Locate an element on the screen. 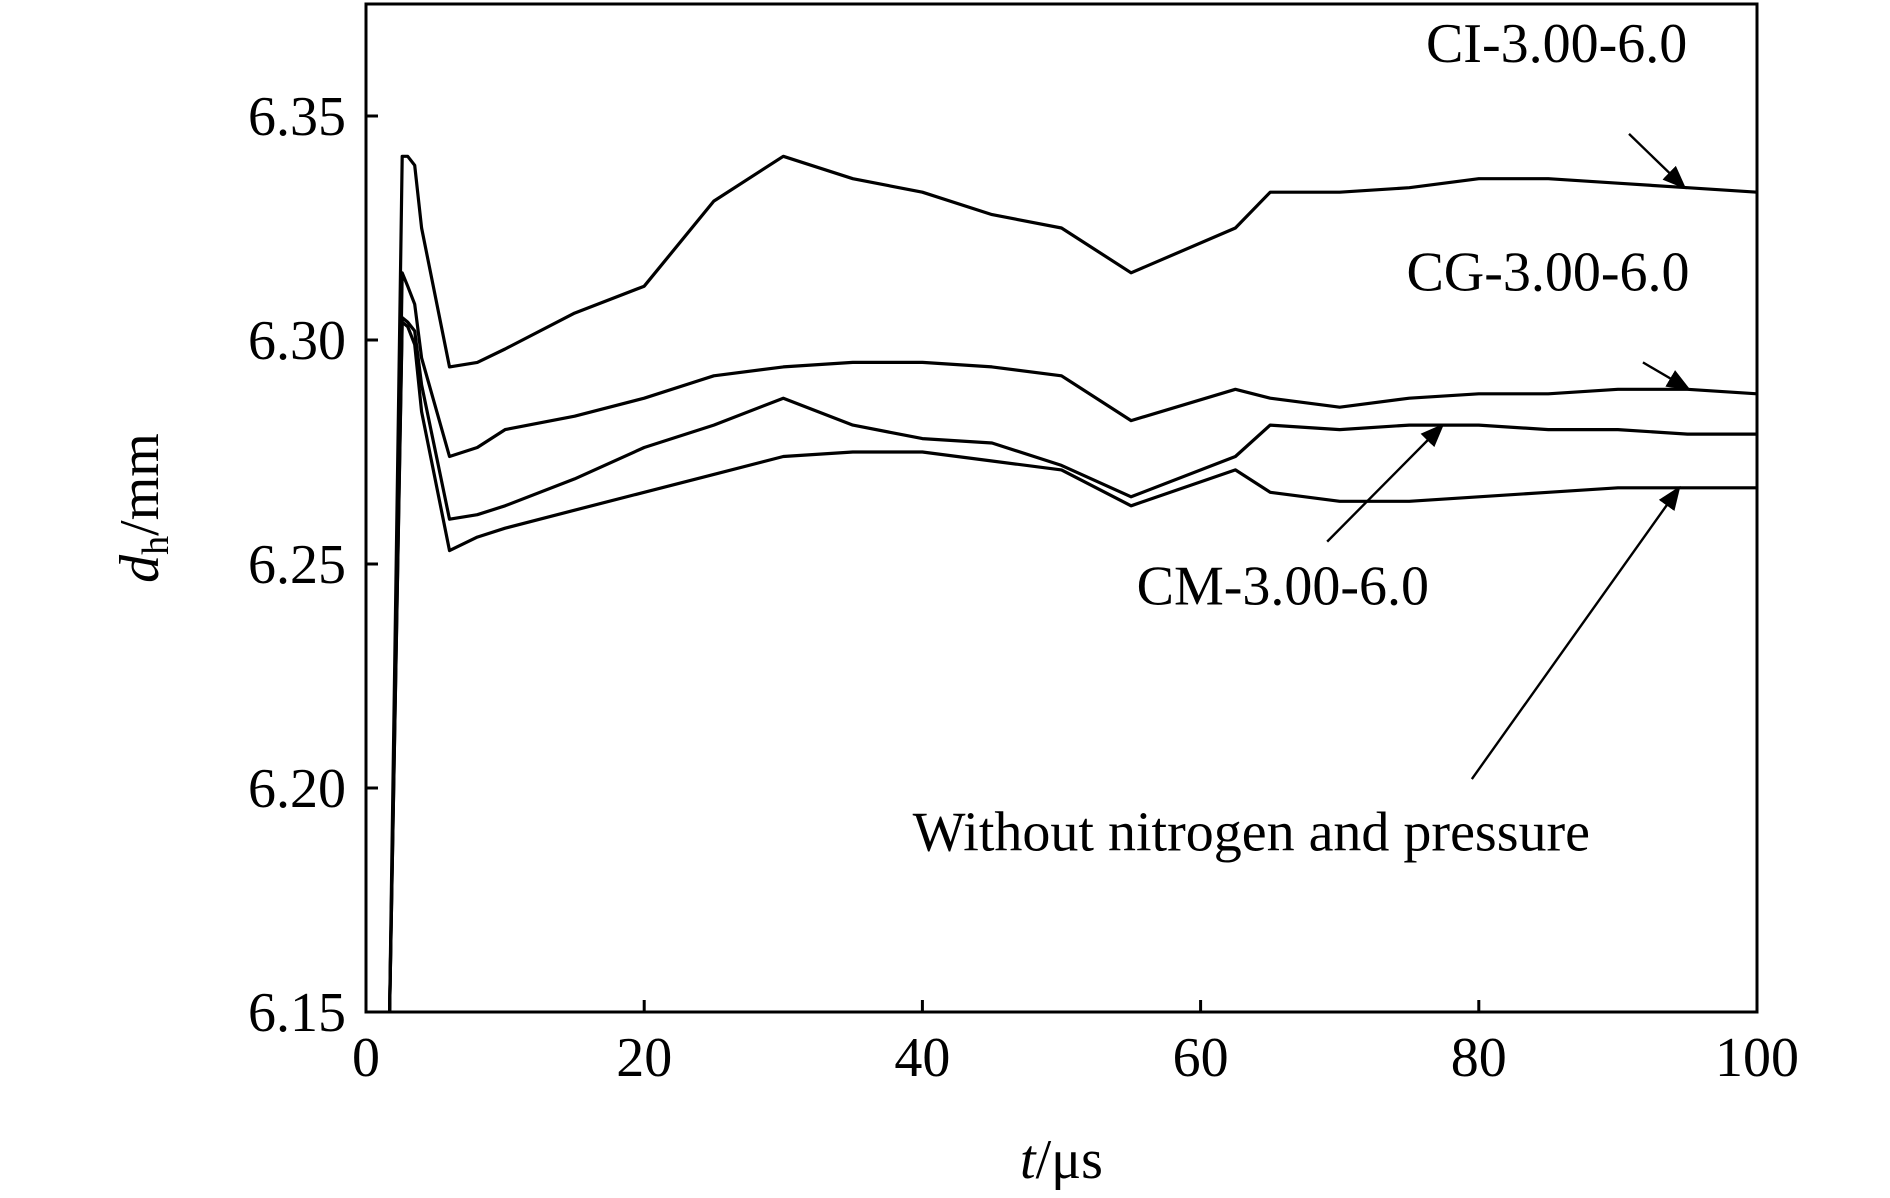 The image size is (1890, 1198). y-tick-label: 6.30 is located at coordinates (297, 341).